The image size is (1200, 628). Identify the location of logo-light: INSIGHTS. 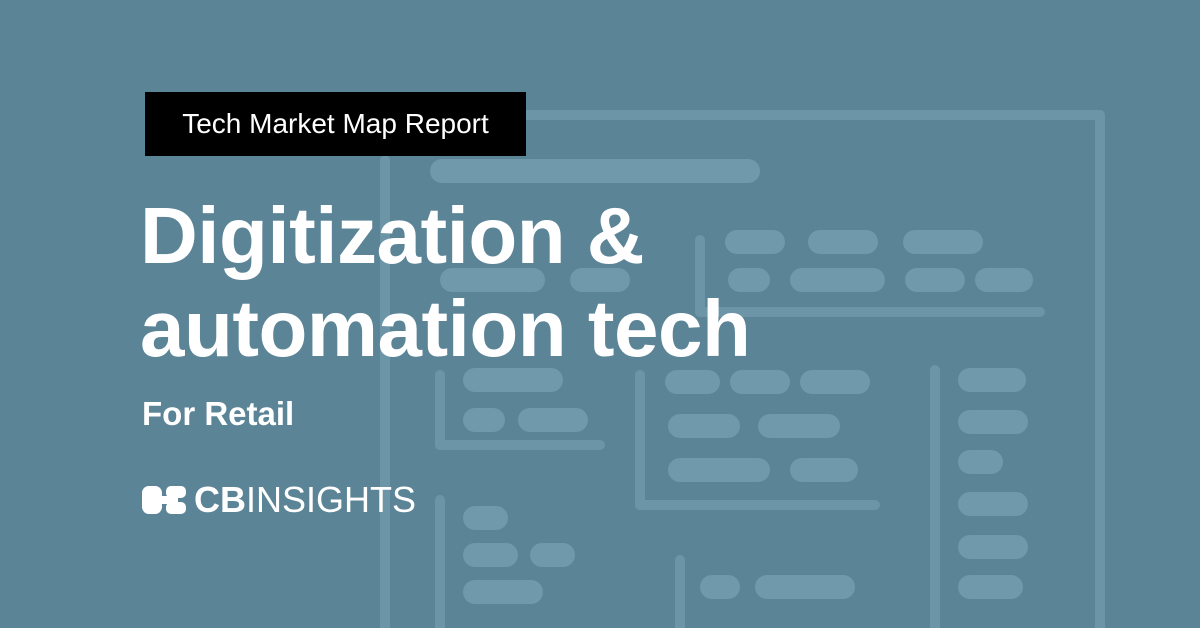
(331, 499).